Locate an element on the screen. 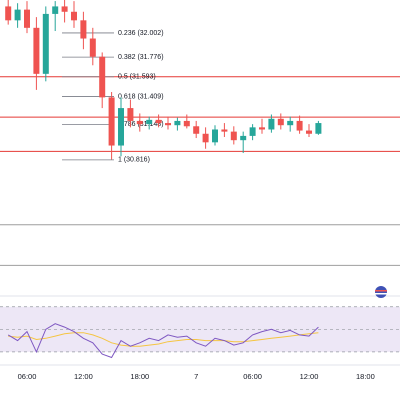 Image resolution: width=400 pixels, height=400 pixels. rsi-ma-line is located at coordinates (163, 339).